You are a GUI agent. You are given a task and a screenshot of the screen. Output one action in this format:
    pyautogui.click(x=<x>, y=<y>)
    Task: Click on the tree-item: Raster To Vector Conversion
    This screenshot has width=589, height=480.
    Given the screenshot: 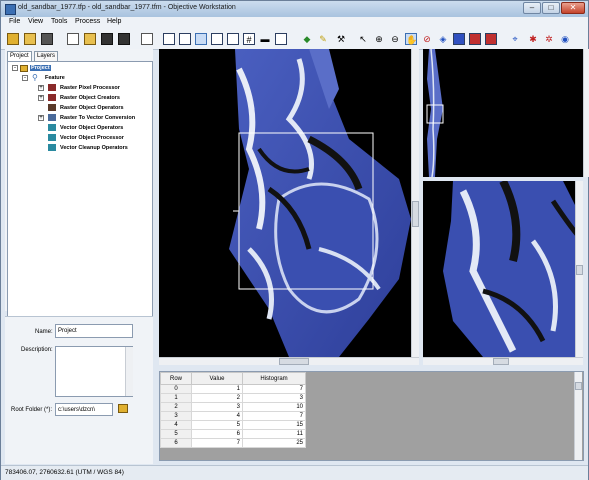 What is the action you would take?
    pyautogui.click(x=98, y=118)
    